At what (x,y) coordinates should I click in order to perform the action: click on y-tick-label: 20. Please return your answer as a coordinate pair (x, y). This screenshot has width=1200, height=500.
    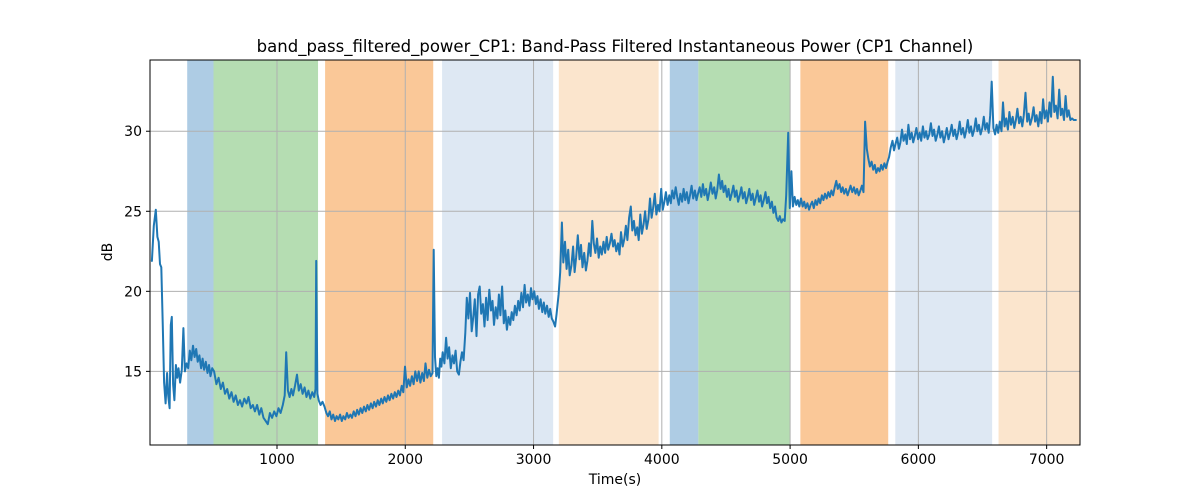
    Looking at the image, I should click on (133, 292).